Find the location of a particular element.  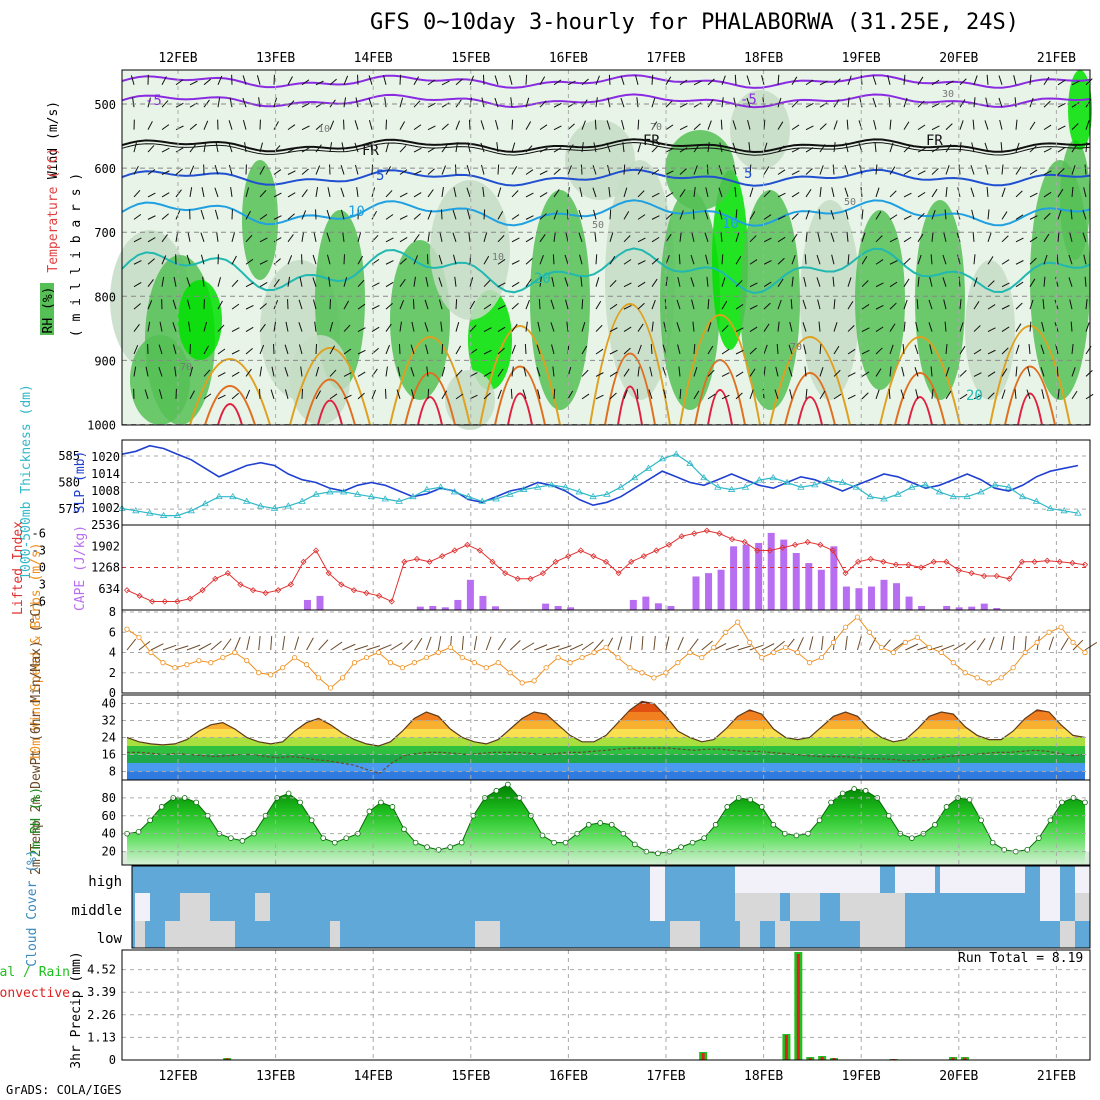

x-tick-label-top: 16FEB is located at coordinates (568, 58).